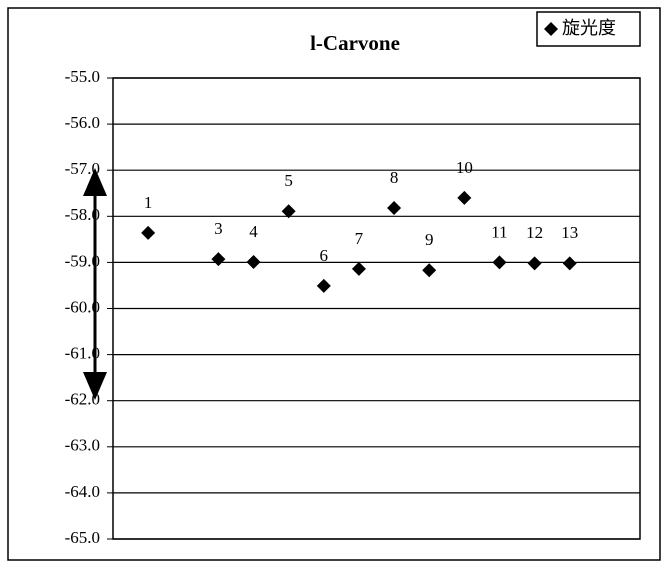 The image size is (666, 569). What do you see at coordinates (82, 353) in the screenshot?
I see `y-tick-label: -61.0` at bounding box center [82, 353].